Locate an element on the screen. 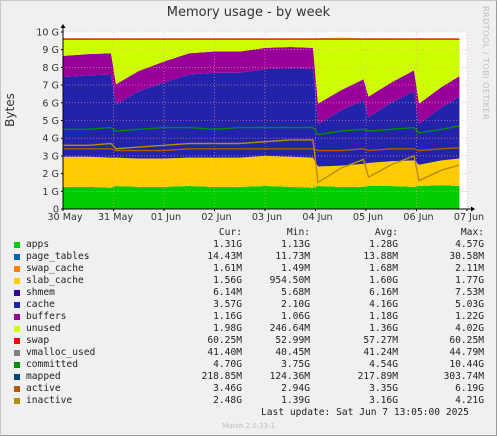 The width and height of the screenshot is (497, 436). legend-cur: 1.61M is located at coordinates (227, 268).